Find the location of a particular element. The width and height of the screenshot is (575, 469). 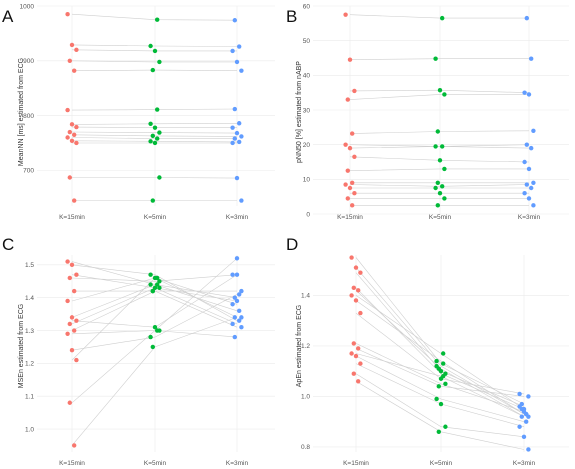

panel-b-ytick-label: 20 is located at coordinates (307, 145).